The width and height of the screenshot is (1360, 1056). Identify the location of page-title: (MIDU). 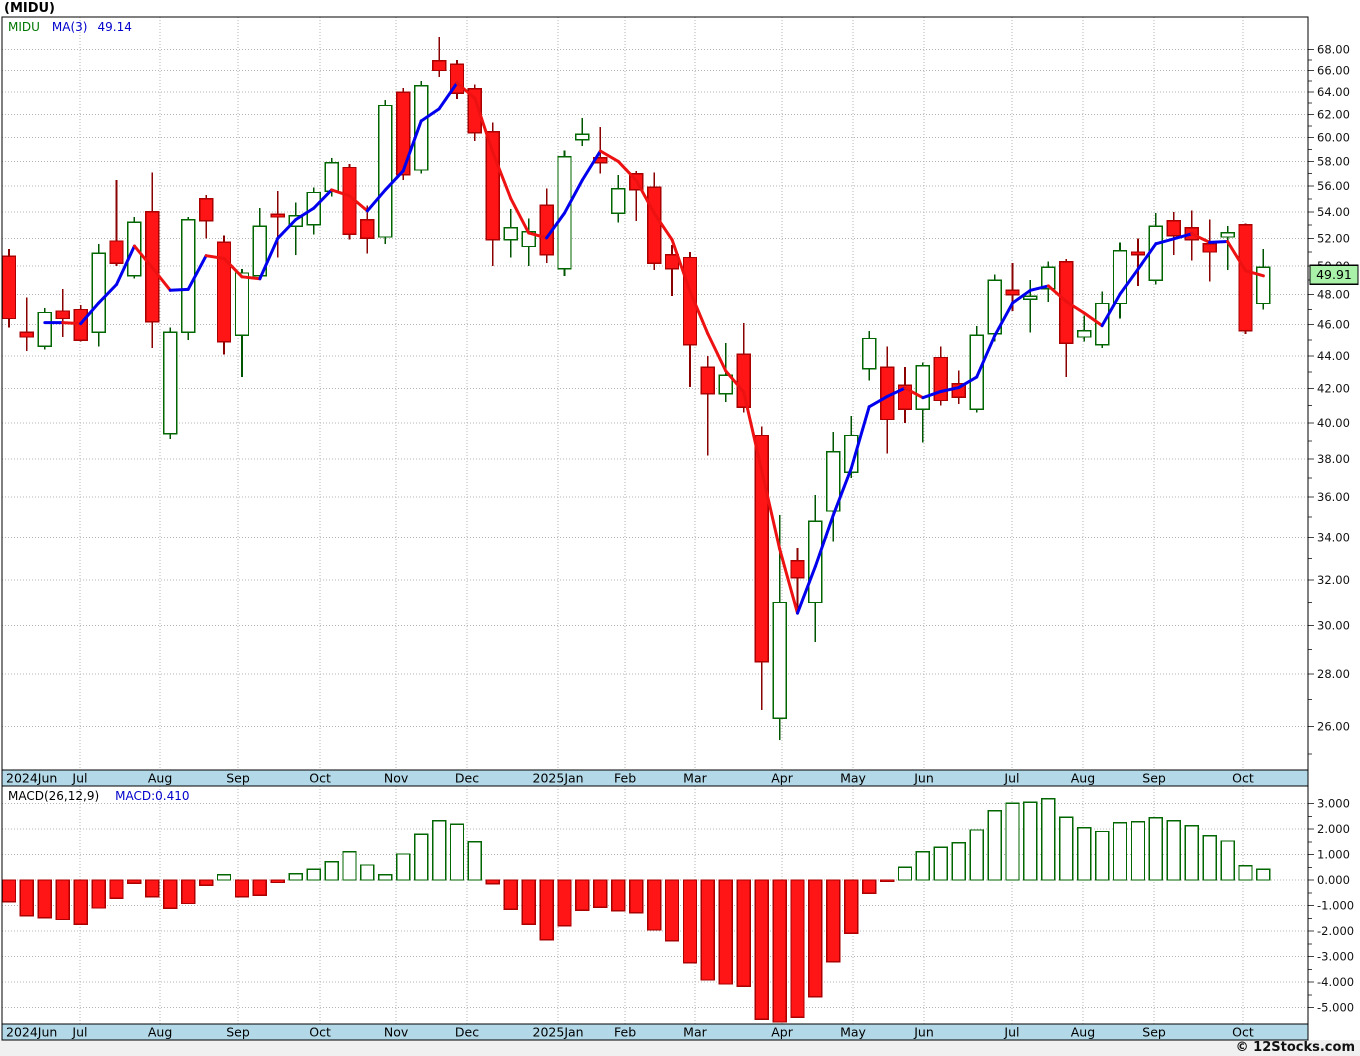
(30, 8).